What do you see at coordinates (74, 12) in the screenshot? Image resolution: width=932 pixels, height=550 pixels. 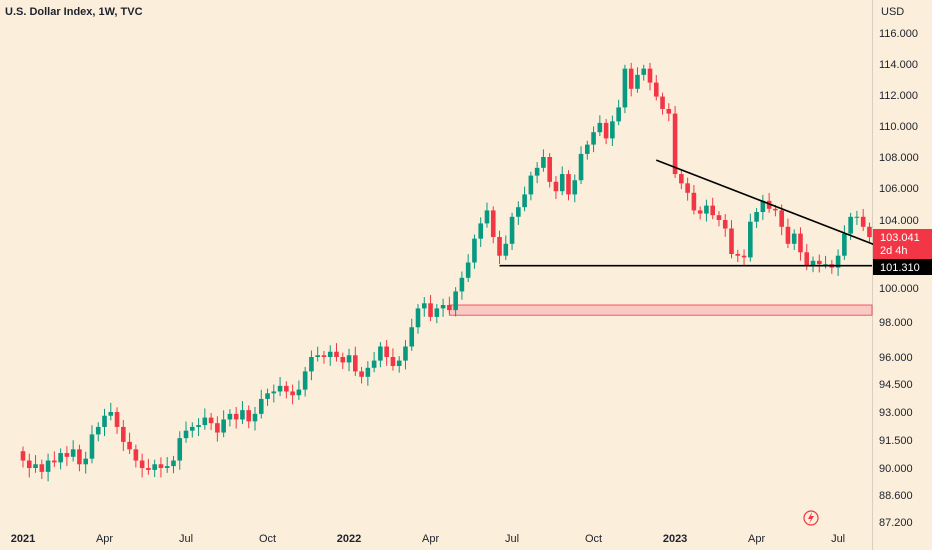 I see `chart-title: U.S. Dollar Index, 1W, TVC` at bounding box center [74, 12].